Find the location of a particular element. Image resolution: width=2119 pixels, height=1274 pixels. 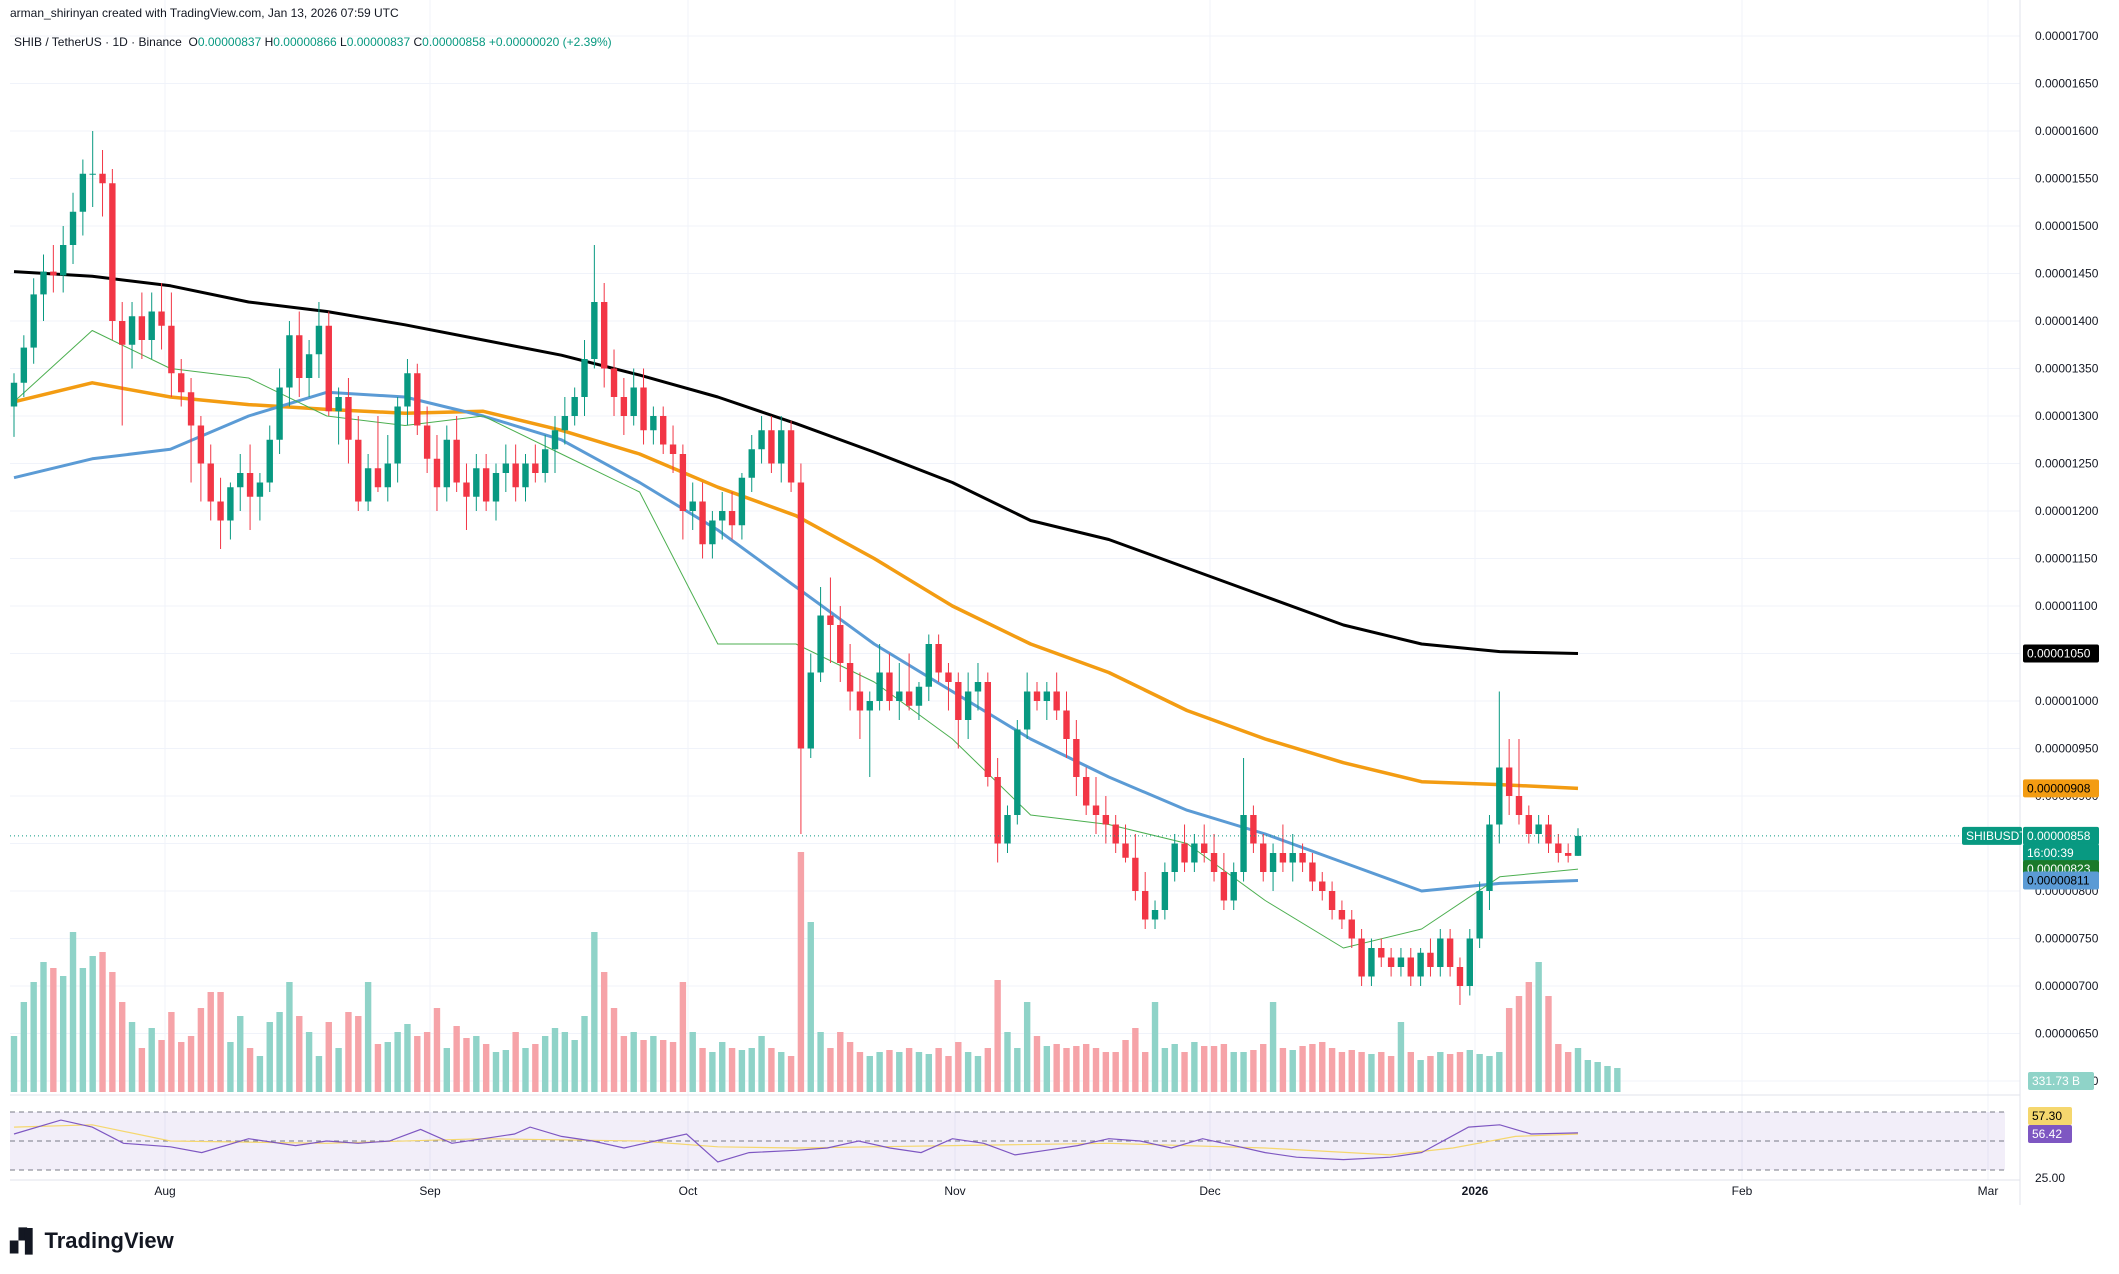

symbol-description: SHIB / TetherUS · 1D · Binance is located at coordinates (98, 42).